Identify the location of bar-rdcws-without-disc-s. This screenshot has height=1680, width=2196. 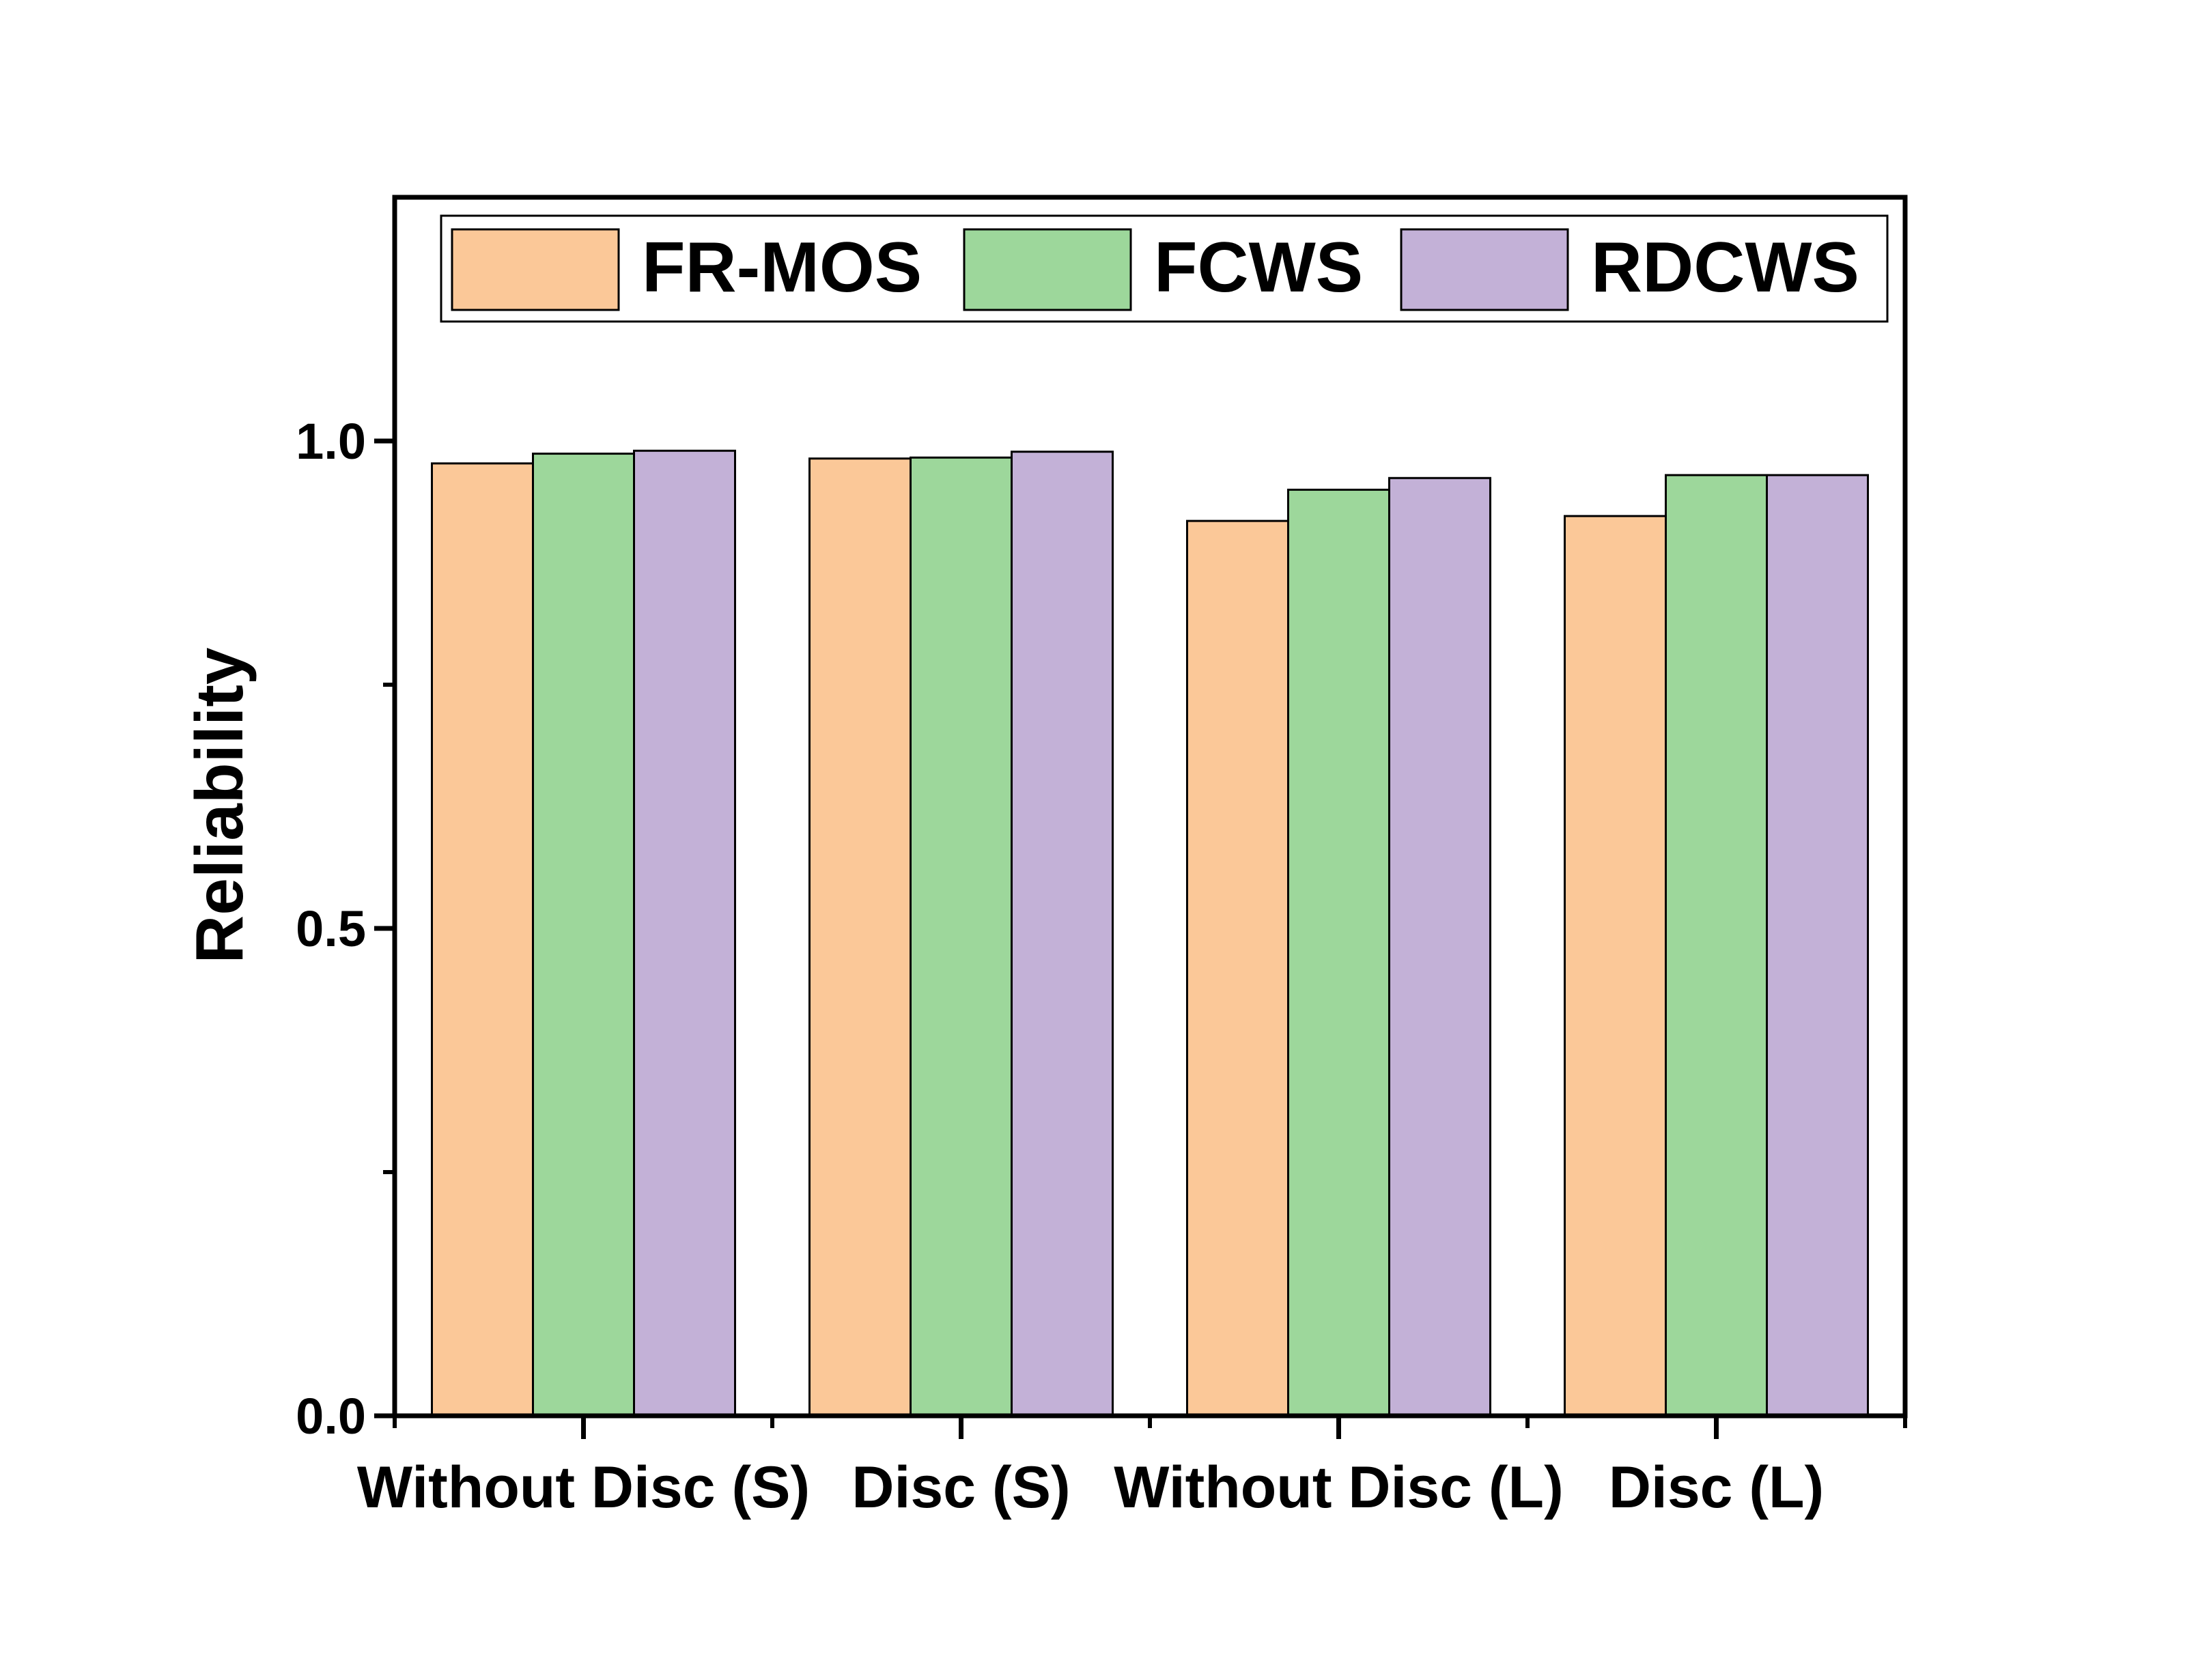
(685, 933).